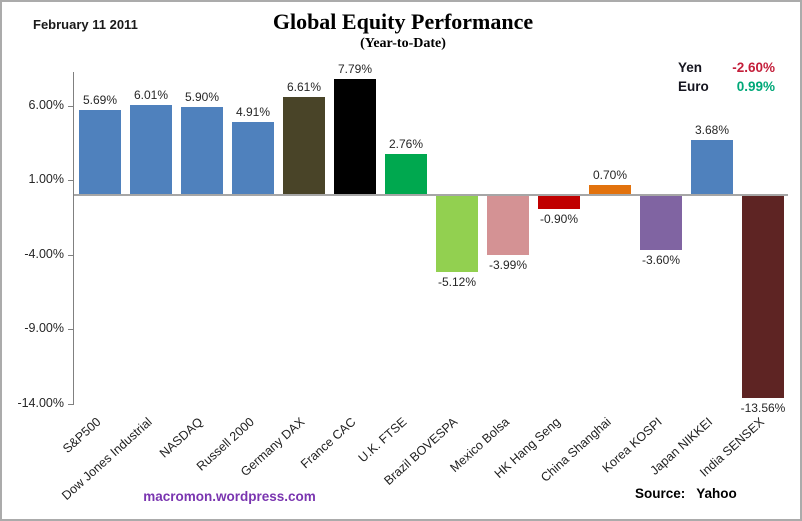 This screenshot has width=802, height=521. Describe the element at coordinates (457, 282) in the screenshot. I see `bar-value-label: -5.12%` at that location.